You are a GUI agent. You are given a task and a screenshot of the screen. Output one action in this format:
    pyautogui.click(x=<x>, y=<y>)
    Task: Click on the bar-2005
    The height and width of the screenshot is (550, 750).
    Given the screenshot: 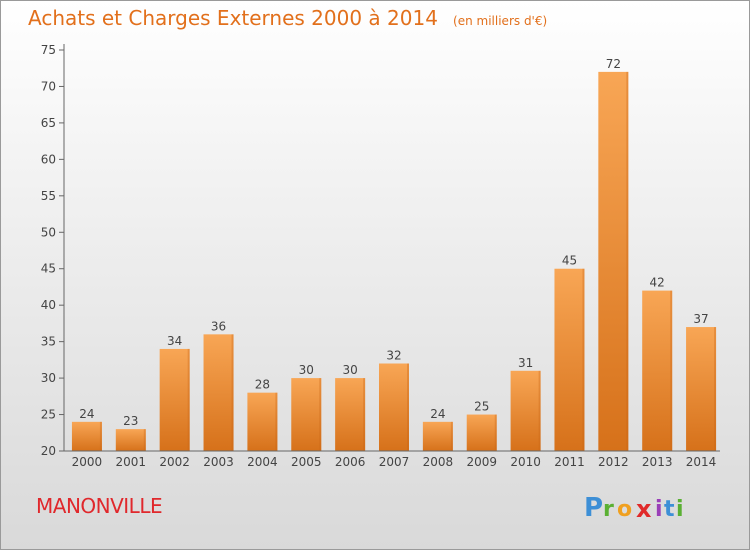 What is the action you would take?
    pyautogui.click(x=306, y=414)
    